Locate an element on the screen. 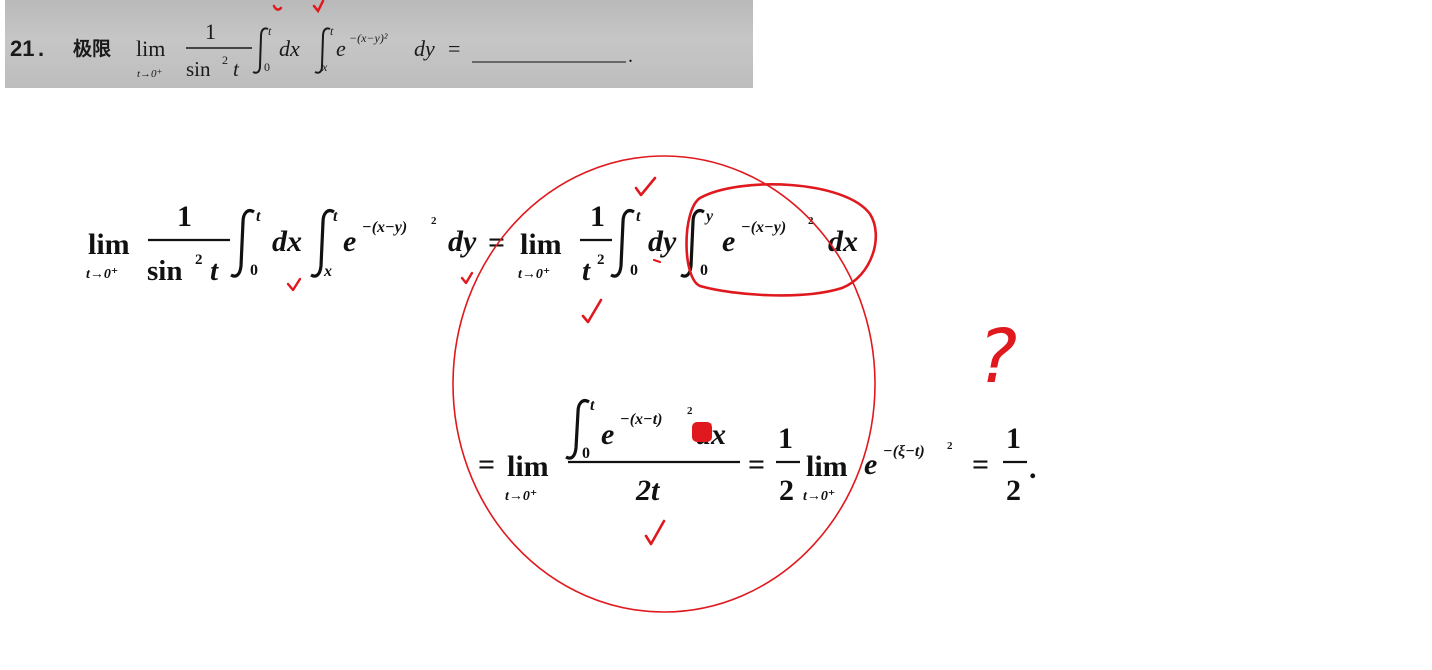 This screenshot has width=1432, height=670. line2-half-num: 1 is located at coordinates (785, 438).